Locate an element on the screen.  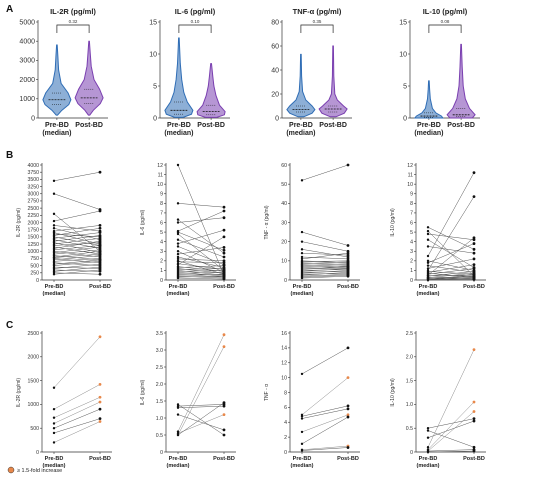
y-tick-label: 2.0 is located at coordinates (159, 385).